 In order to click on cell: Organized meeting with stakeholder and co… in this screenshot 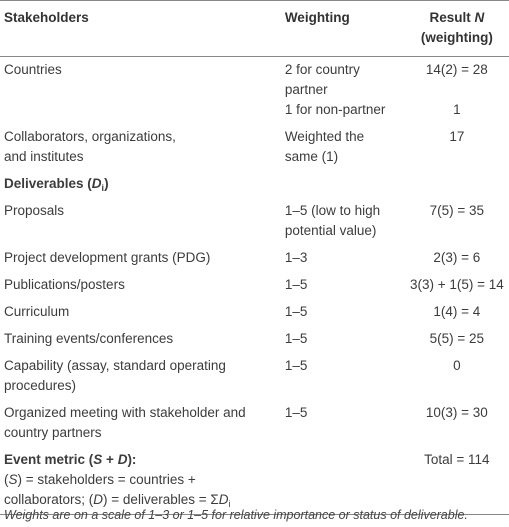, I will do `click(140, 423)`.